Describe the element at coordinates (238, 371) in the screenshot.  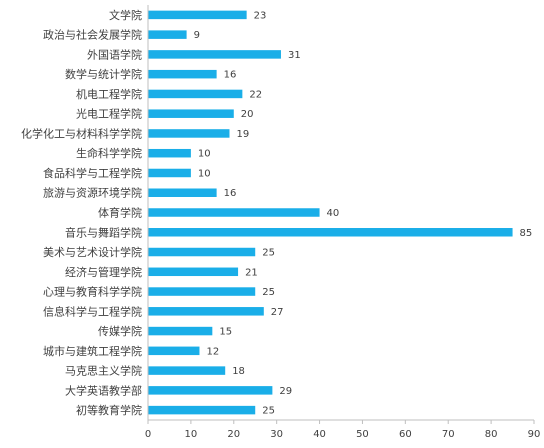
I see `value-label: 18` at that location.